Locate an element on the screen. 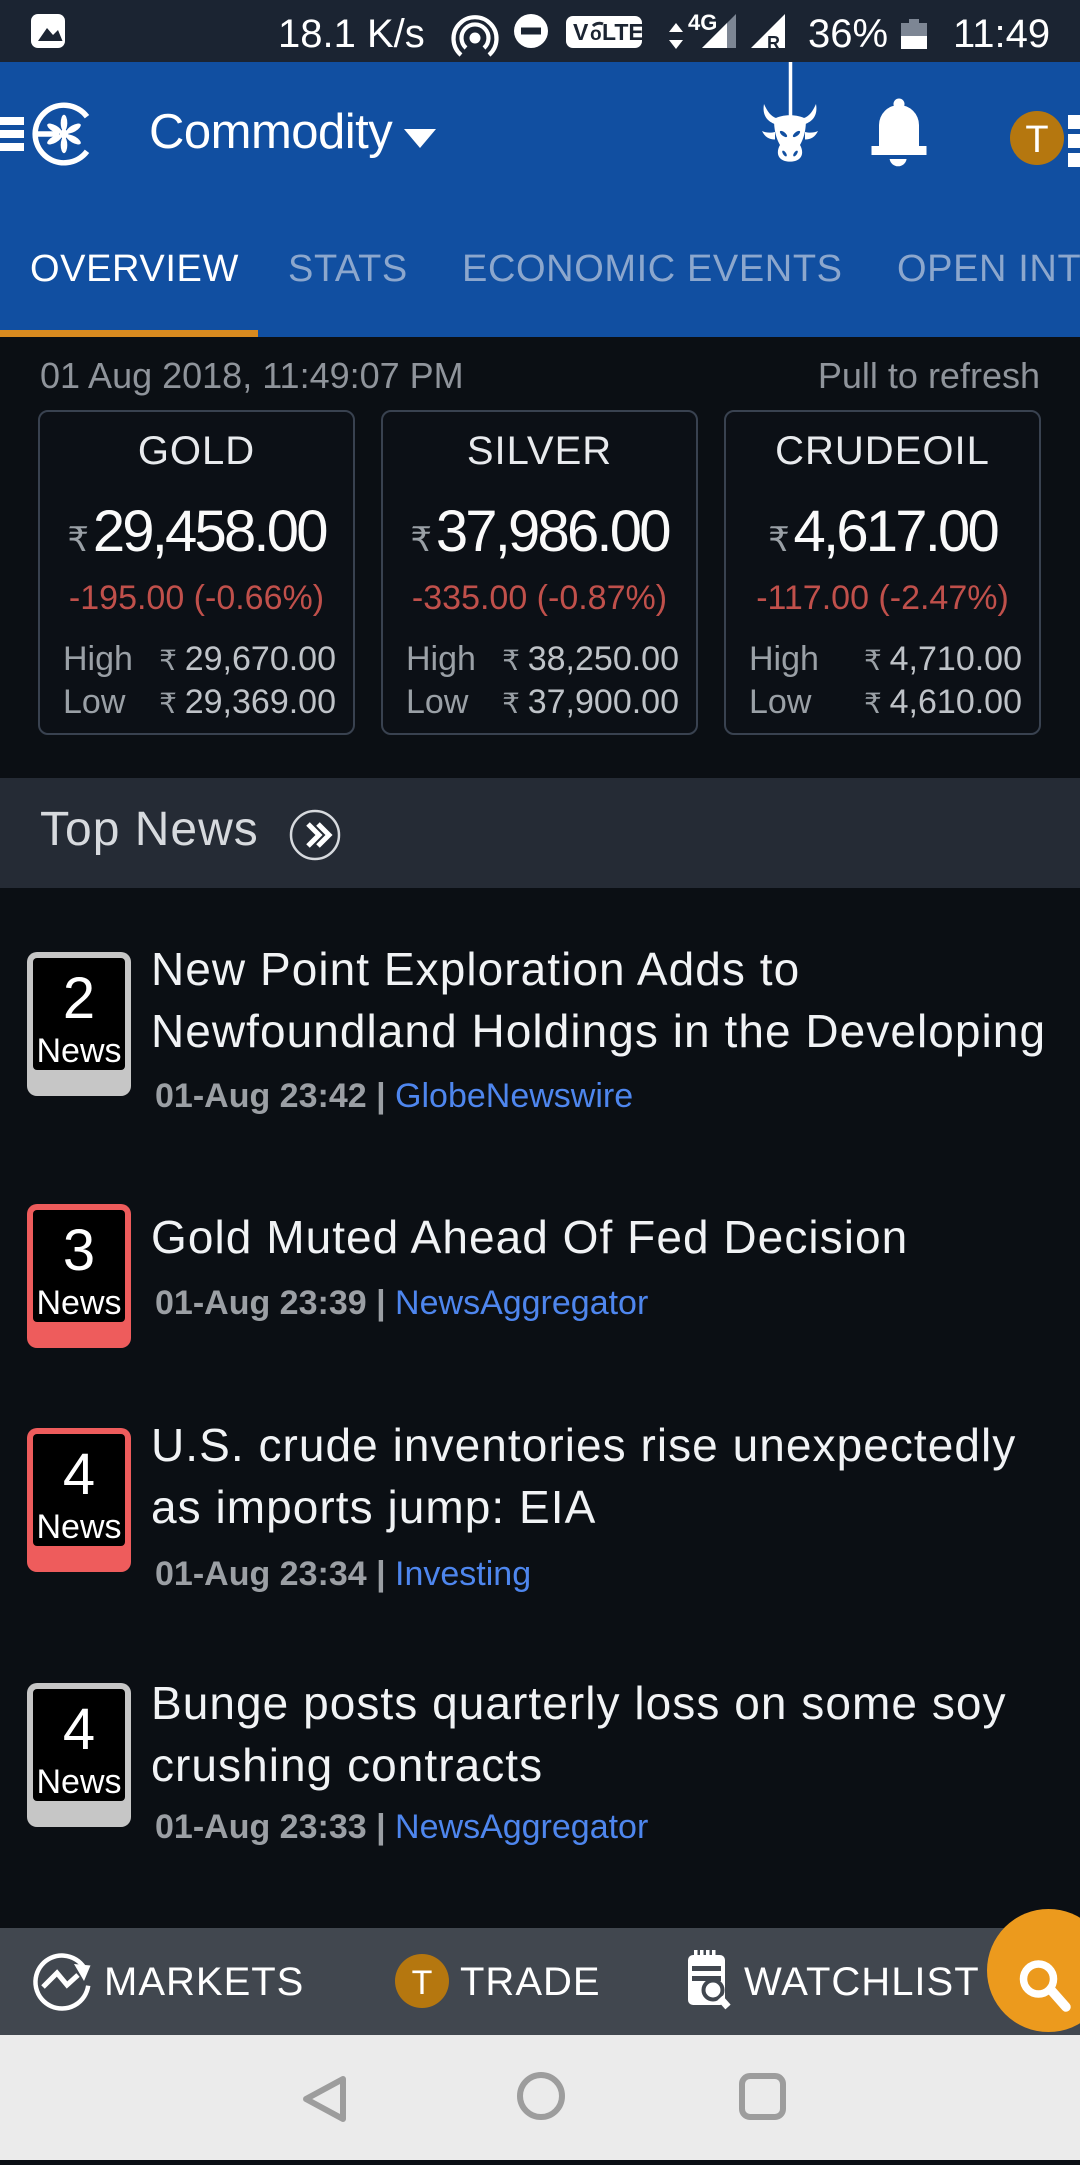 This screenshot has width=1080, height=2165. svg-text: V is located at coordinates (581, 32).